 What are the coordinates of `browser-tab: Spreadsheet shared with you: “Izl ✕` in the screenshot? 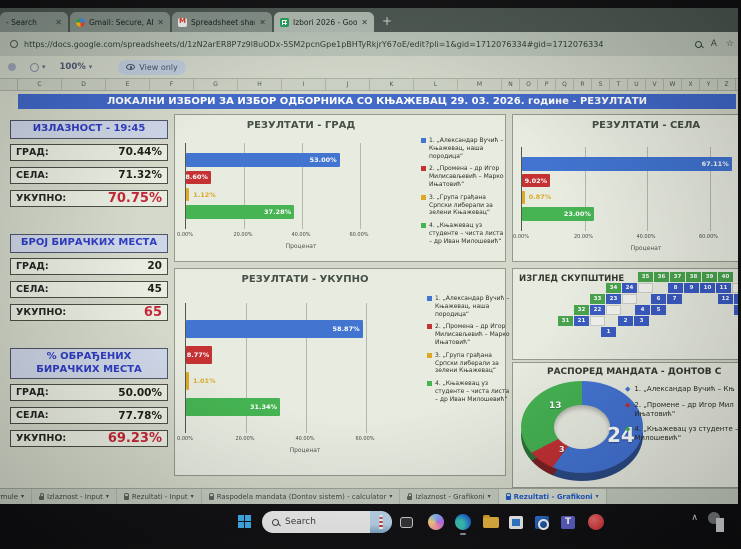 It's located at (222, 22).